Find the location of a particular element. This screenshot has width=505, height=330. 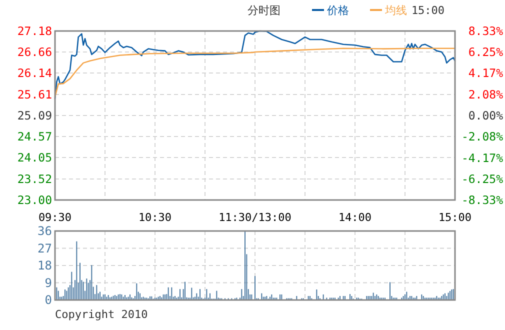

text: Copyright 2010 is located at coordinates (101, 314).